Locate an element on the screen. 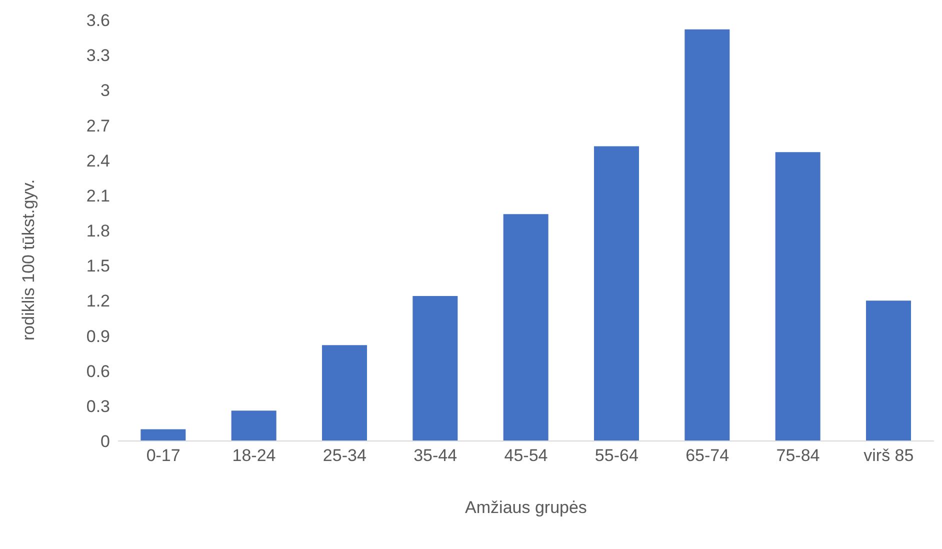 The image size is (942, 549). x-tick-label: 18-24 is located at coordinates (254, 456).